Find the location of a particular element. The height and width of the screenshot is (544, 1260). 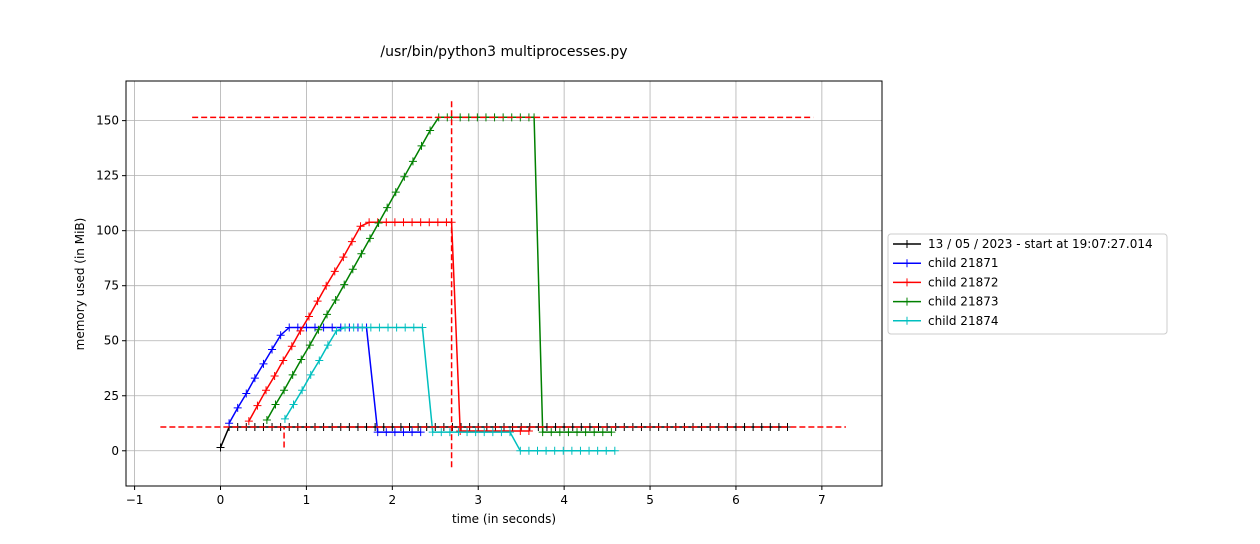

chart-title: /usr/bin/python3 multiprocesses.py is located at coordinates (503, 52).